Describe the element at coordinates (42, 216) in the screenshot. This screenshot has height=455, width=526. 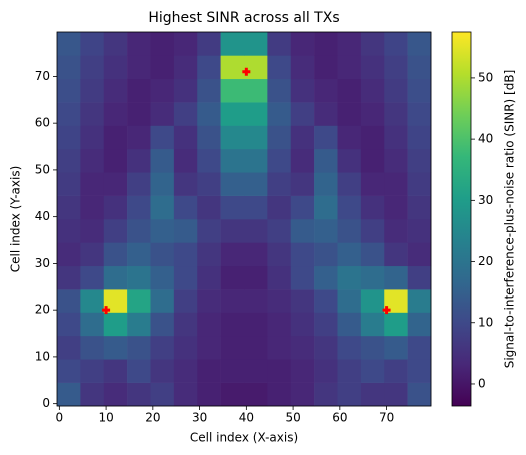
I see `y-tick-label: 40` at that location.